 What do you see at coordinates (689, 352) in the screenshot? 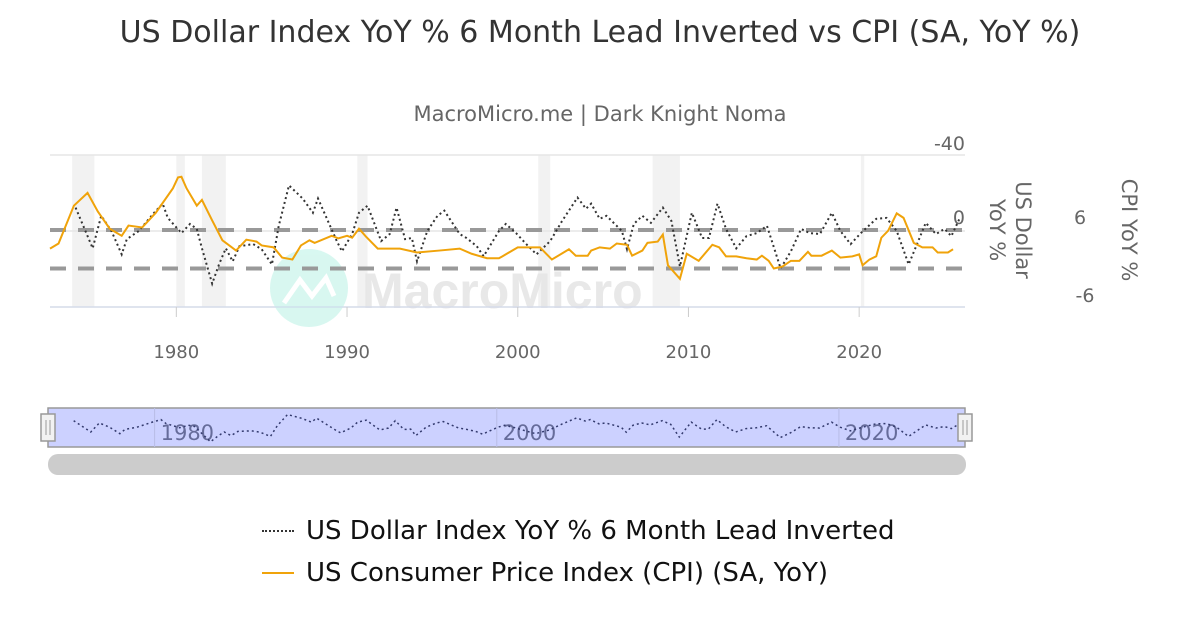
I see `x-tick-label: 2010` at bounding box center [689, 352].